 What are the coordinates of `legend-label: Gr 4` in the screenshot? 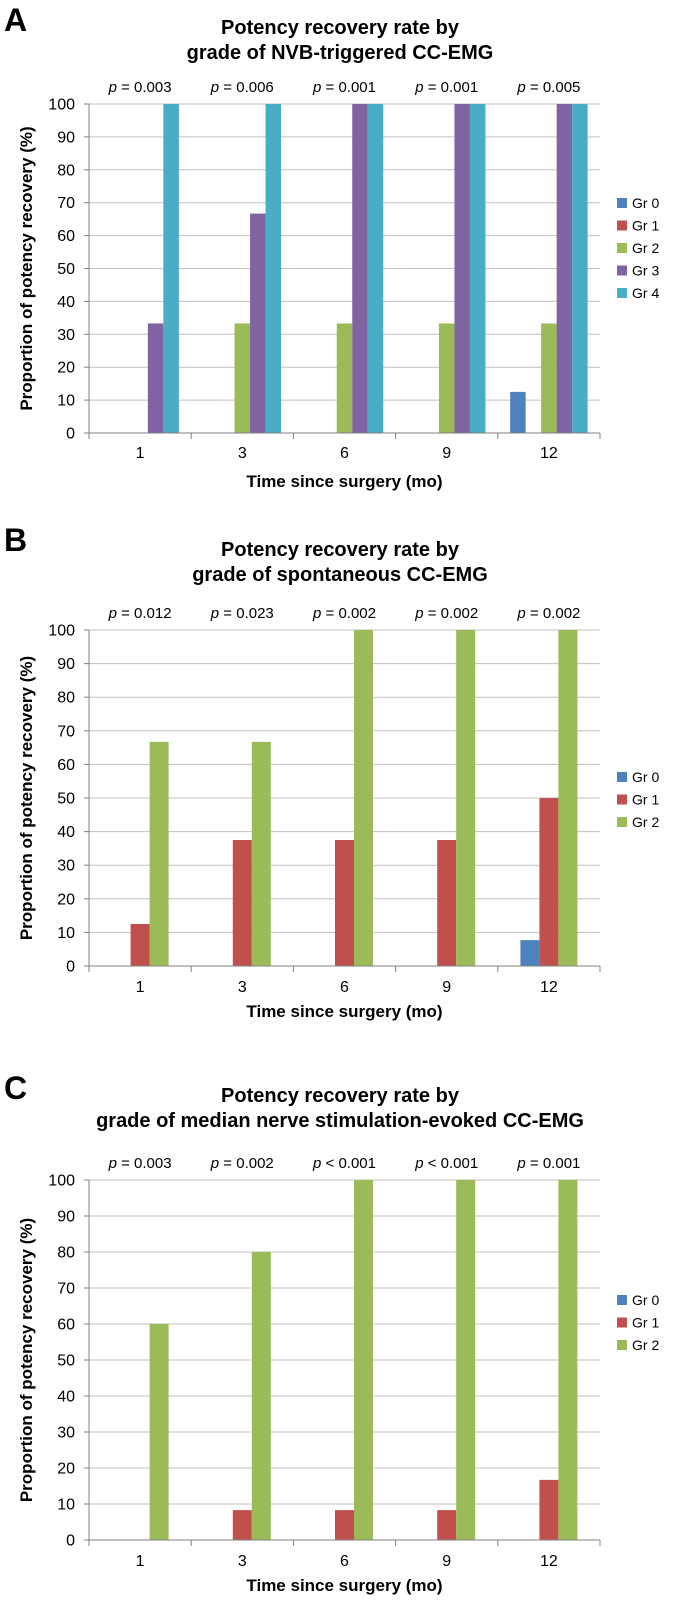 It's located at (645, 293).